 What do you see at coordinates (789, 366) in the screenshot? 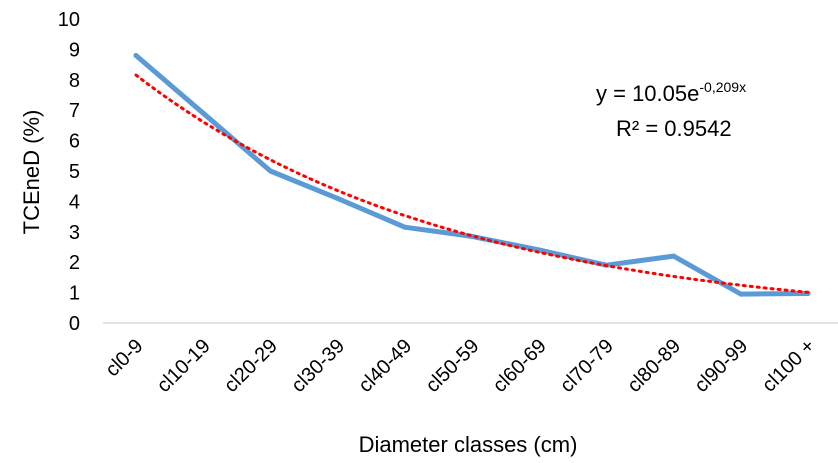
I see `x-tick-label: cl100 +` at bounding box center [789, 366].